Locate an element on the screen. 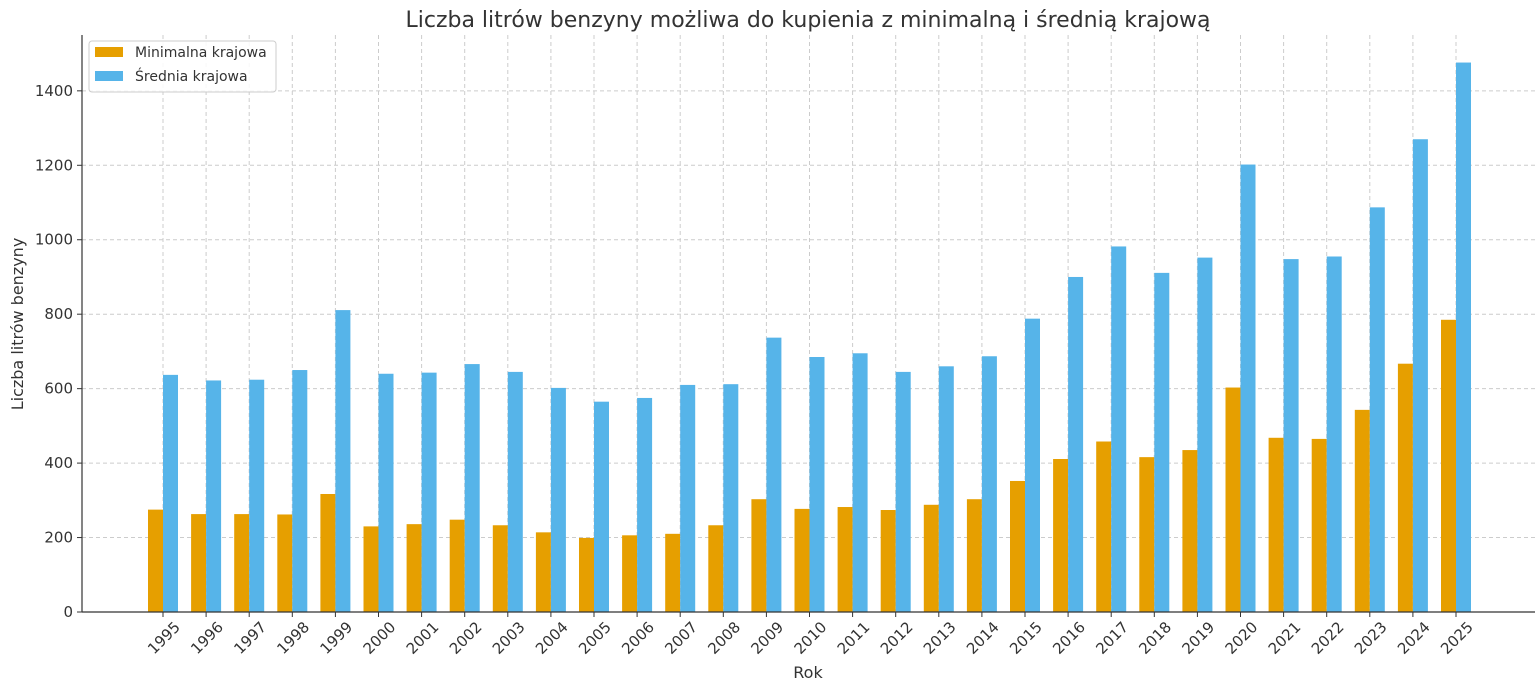  y-axis-label: Liczba litrów benzyny is located at coordinates (17, 324).